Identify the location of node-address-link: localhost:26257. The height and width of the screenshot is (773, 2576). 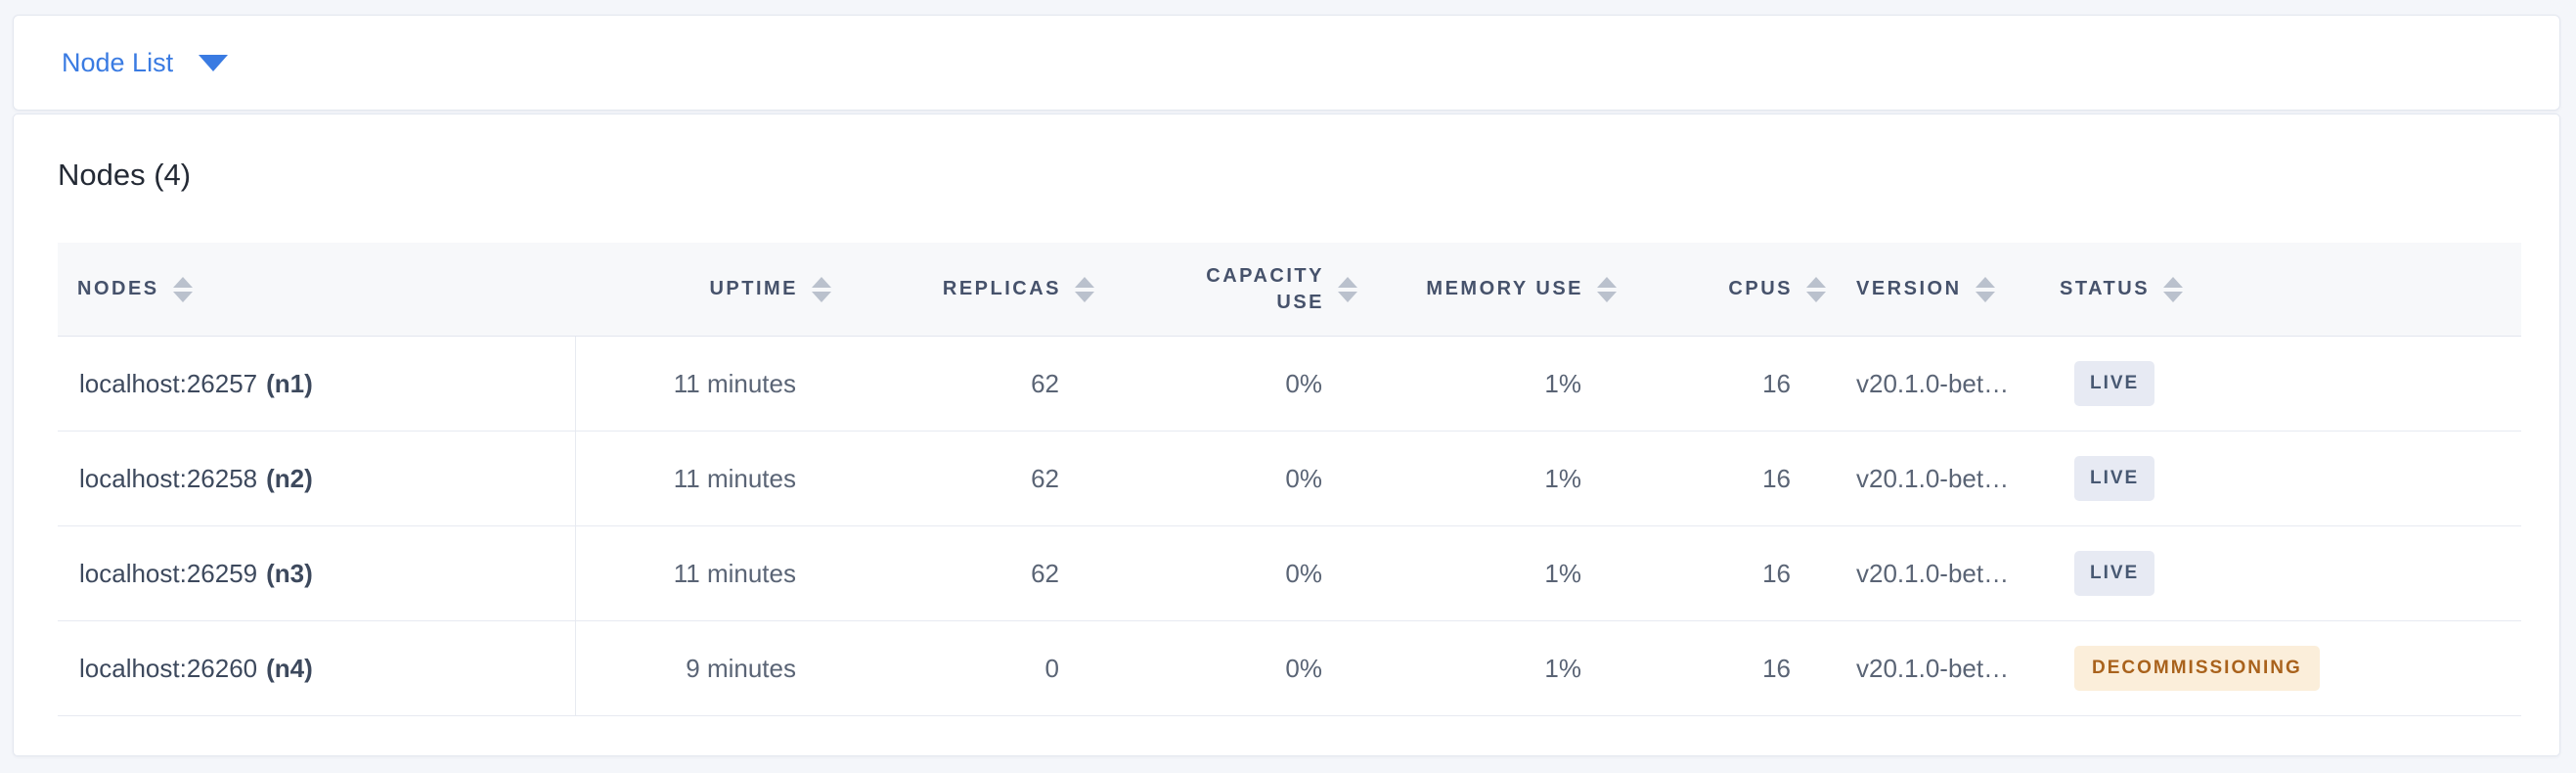
(168, 383).